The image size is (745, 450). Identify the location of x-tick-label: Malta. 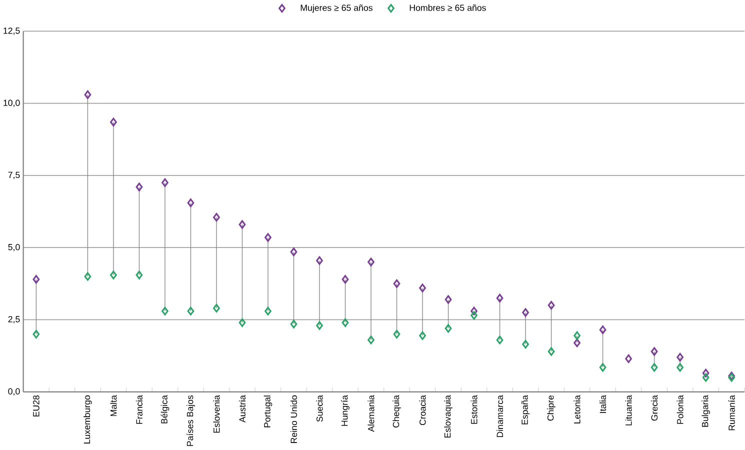
(113, 405).